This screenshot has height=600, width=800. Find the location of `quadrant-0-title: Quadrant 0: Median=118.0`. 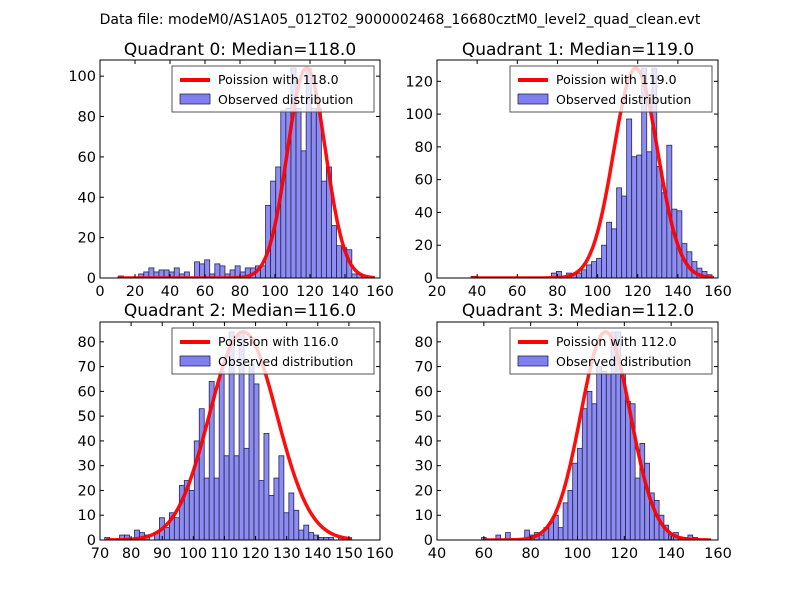

quadrant-0-title: Quadrant 0: Median=118.0 is located at coordinates (240, 50).